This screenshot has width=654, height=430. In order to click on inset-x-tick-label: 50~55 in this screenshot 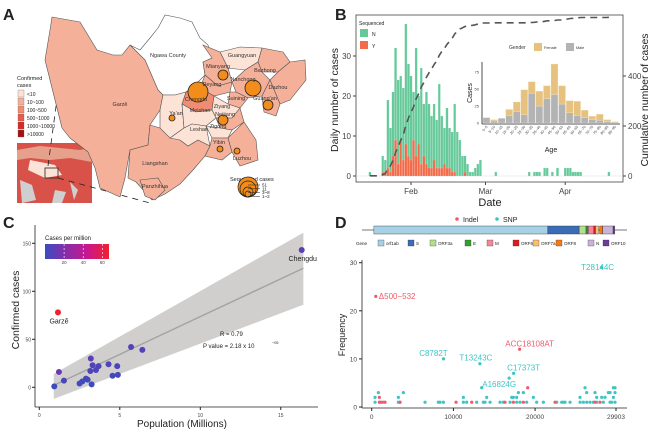, I will do `click(560, 130)`.